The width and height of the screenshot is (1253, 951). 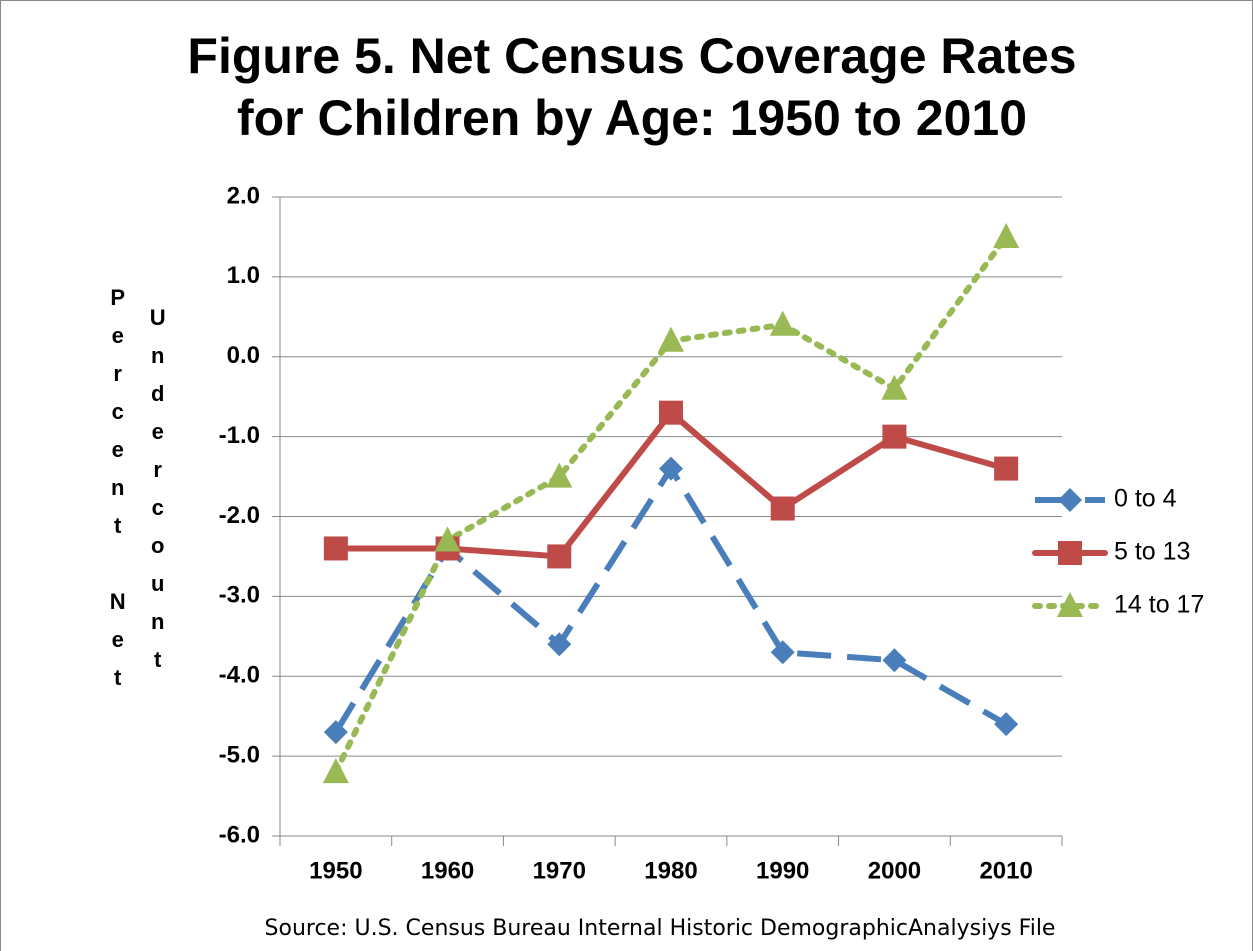 What do you see at coordinates (1159, 605) in the screenshot?
I see `legend-label: 14 to 17` at bounding box center [1159, 605].